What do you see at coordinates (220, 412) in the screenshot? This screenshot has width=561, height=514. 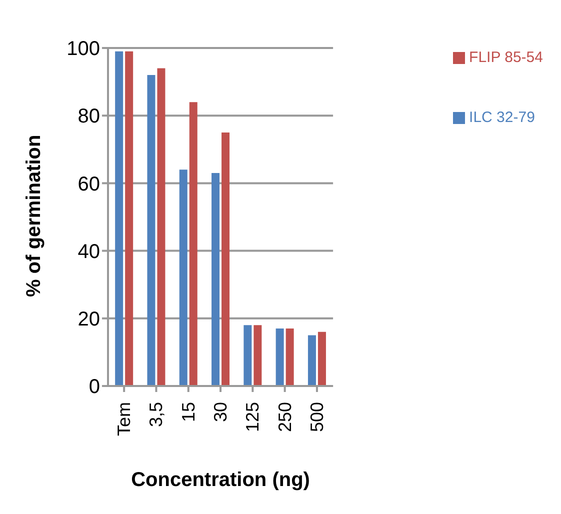 I see `x-tick-label: 30` at bounding box center [220, 412].